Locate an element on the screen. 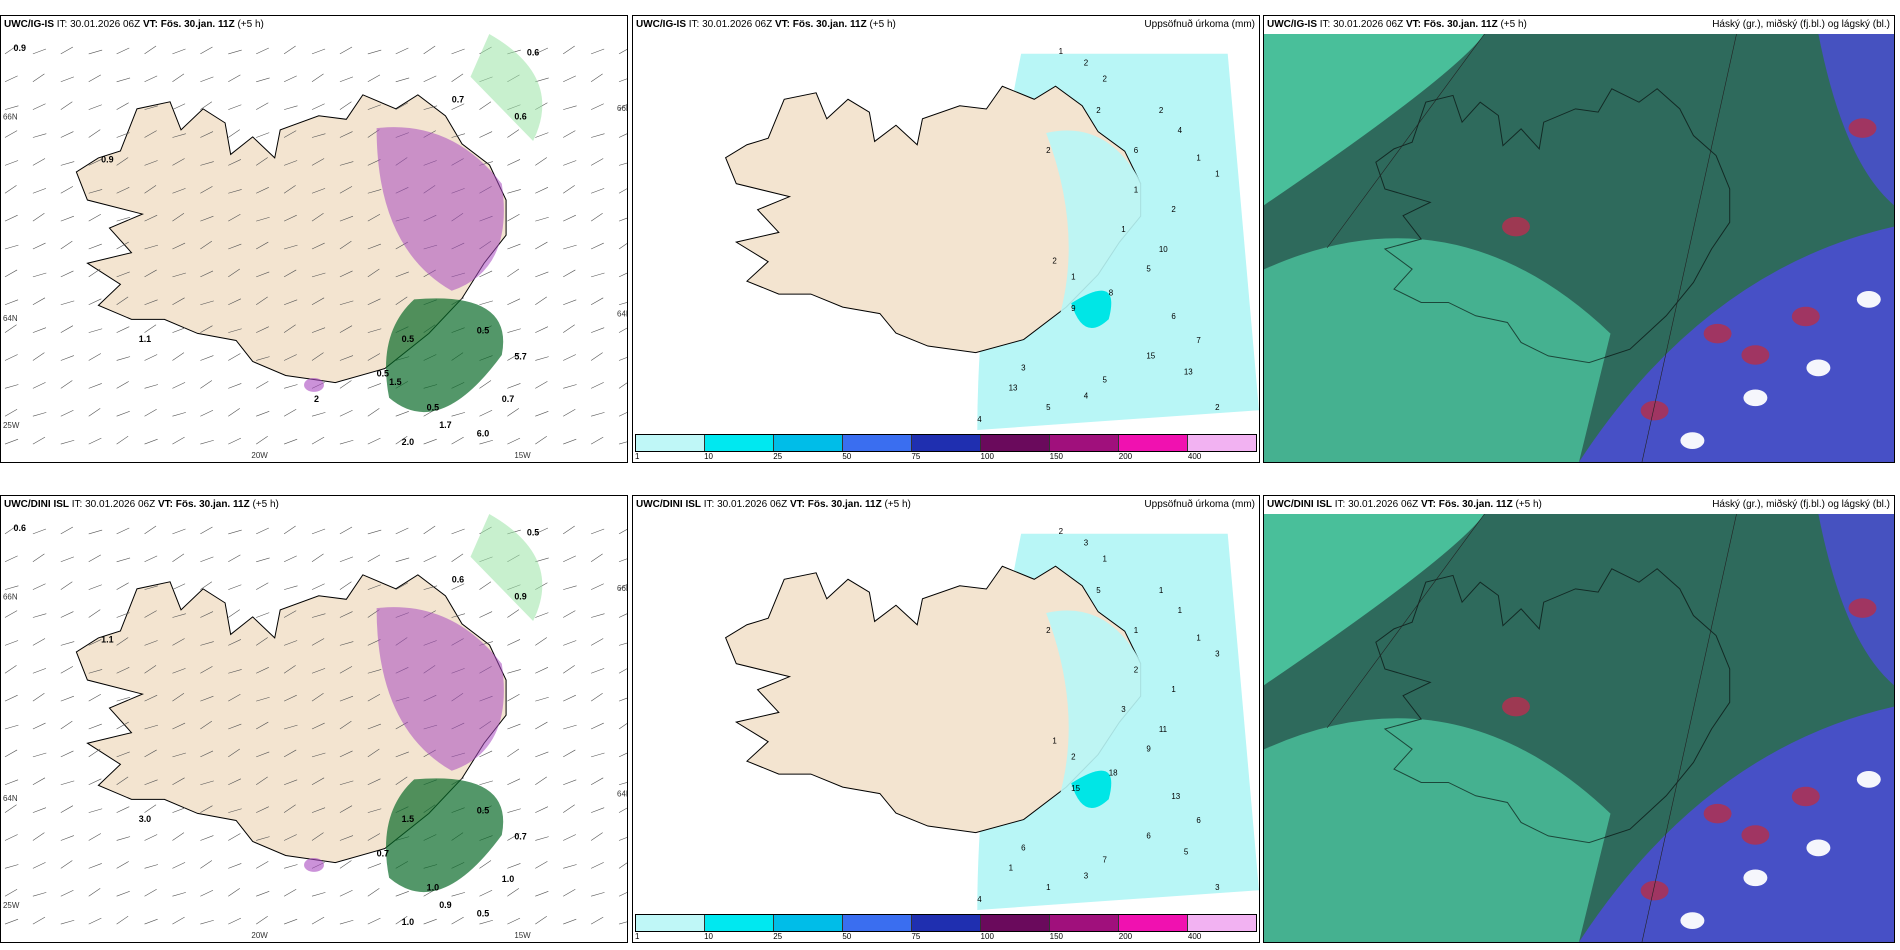 This screenshot has height=950, width=1900. precip-map: 1 2 2 2 4 2 1 1 1 2 1 10 5 8 9 6 7 15 13 5 13 4 5 4 2 3 1 2 6 2 is located at coordinates (946, 232).